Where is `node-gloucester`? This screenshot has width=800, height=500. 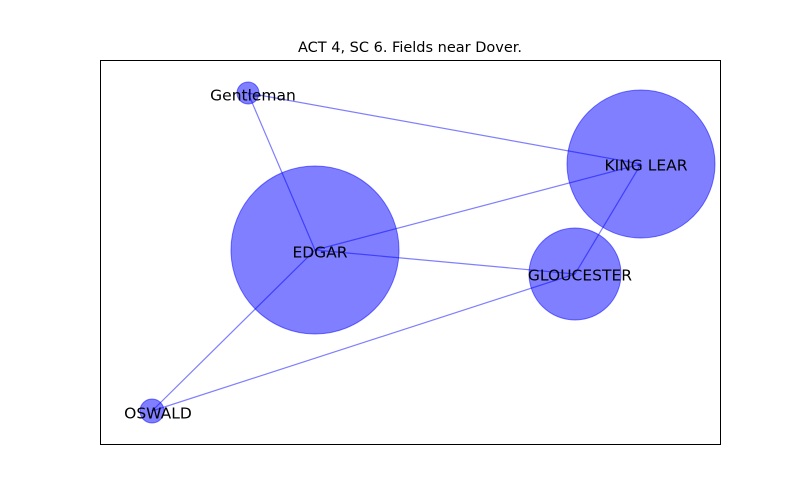 node-gloucester is located at coordinates (575, 274).